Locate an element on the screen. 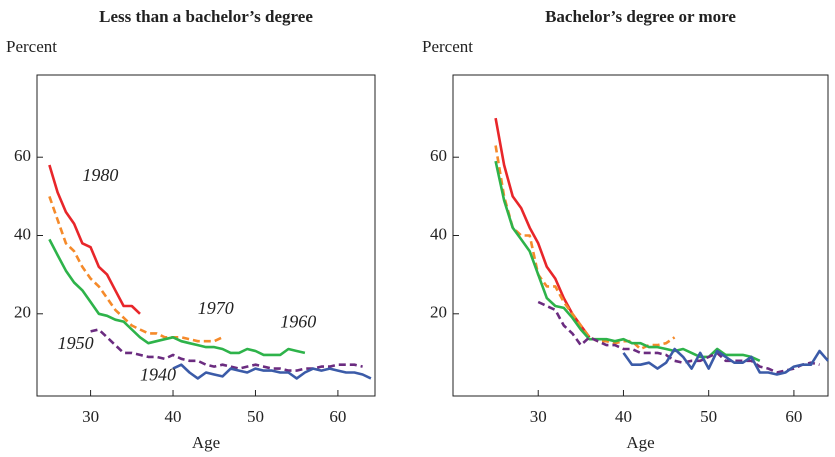 This screenshot has height=457, width=835. series-label: 1940 is located at coordinates (158, 375).